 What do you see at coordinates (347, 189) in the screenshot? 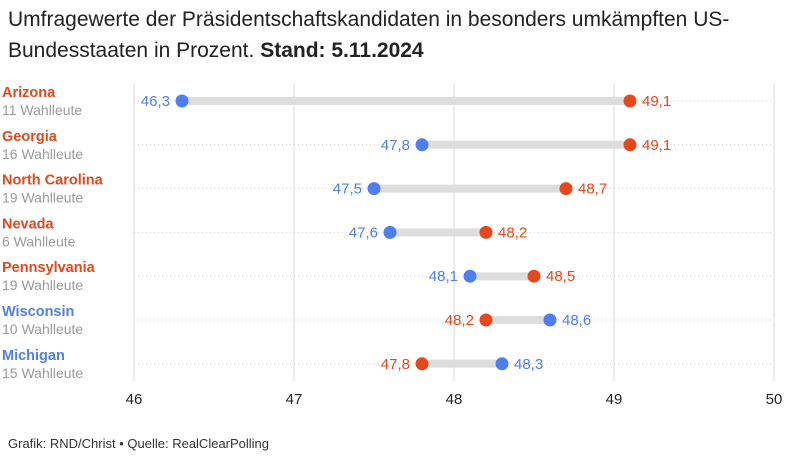
I see `value-label-blue: 47,5` at bounding box center [347, 189].